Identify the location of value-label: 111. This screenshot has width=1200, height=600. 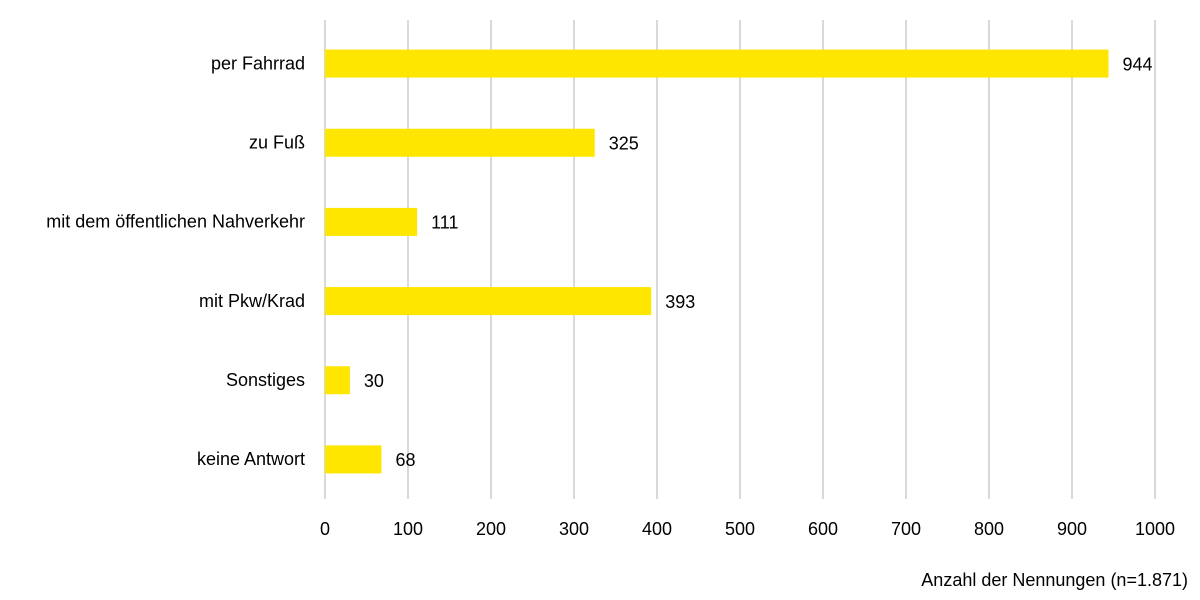
(444, 223).